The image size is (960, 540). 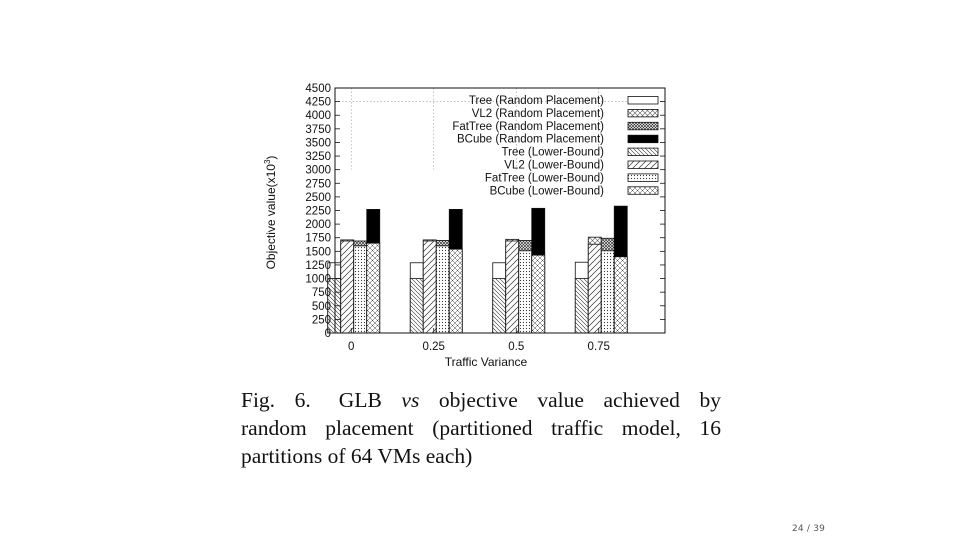 What do you see at coordinates (410, 400) in the screenshot?
I see `caption-line-1-italic: vs` at bounding box center [410, 400].